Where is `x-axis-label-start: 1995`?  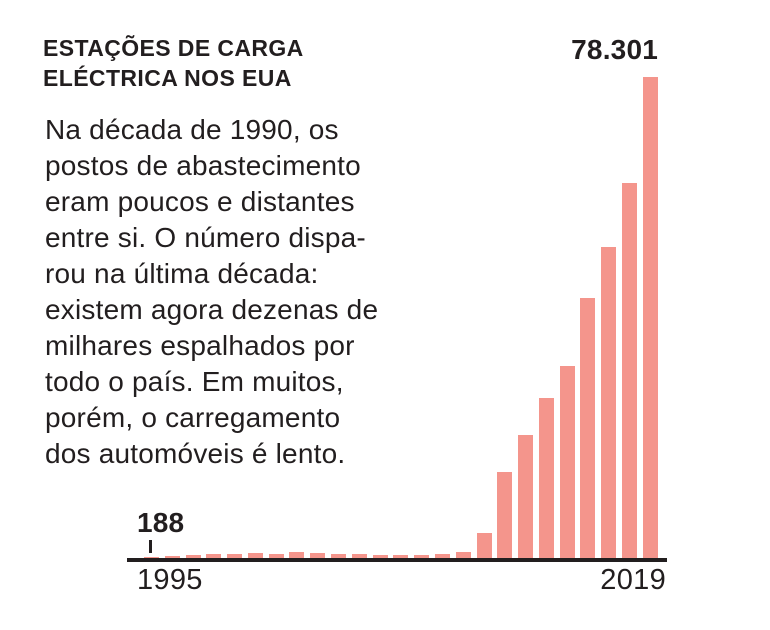
x-axis-label-start: 1995 is located at coordinates (170, 580).